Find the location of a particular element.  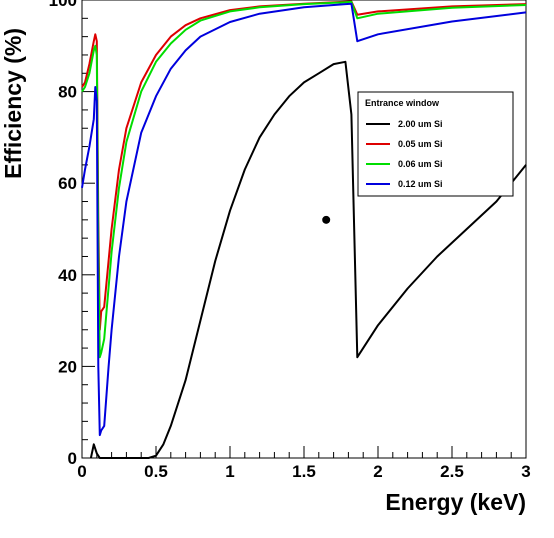

y-tick-labels: 0 20 40 60 80 100 is located at coordinates (63, 234).